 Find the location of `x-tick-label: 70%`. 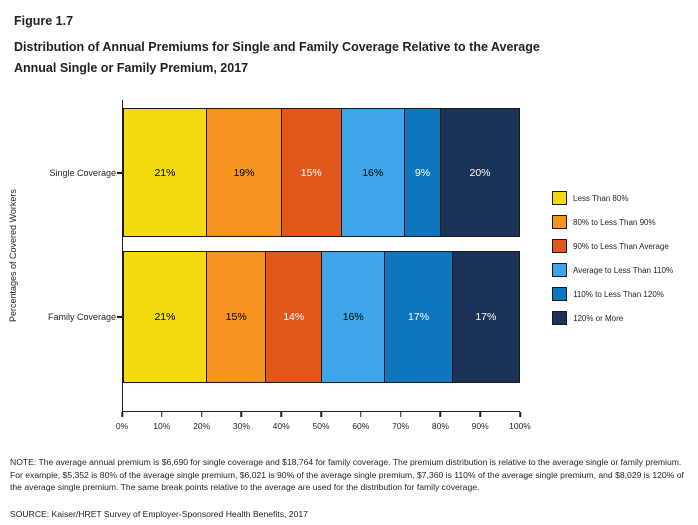

x-tick-label: 70% is located at coordinates (401, 426).